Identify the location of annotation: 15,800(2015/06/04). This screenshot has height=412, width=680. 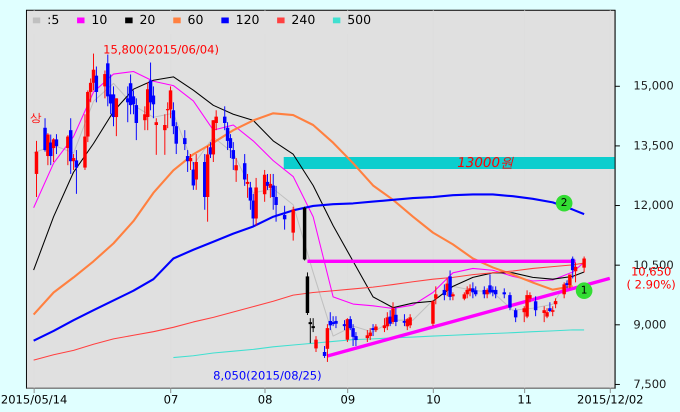
(161, 49).